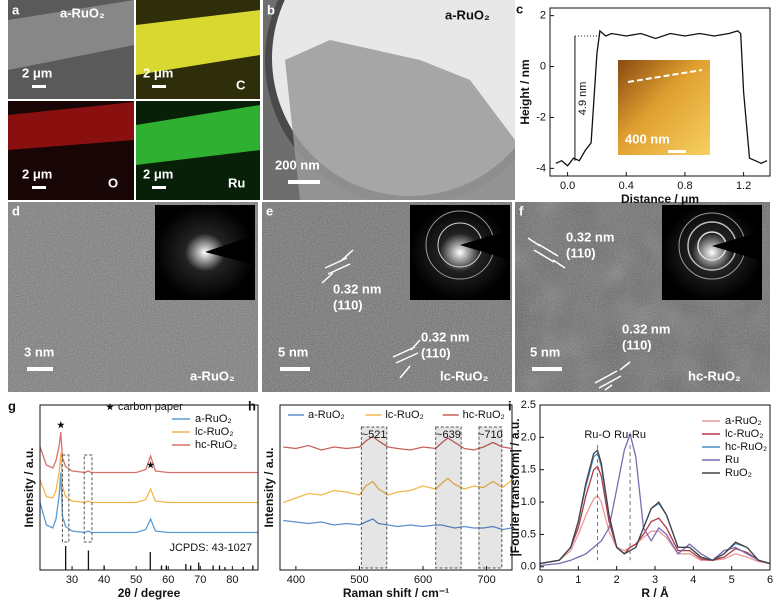 Image resolution: width=779 pixels, height=606 pixels. What do you see at coordinates (528, 567) in the screenshot?
I see `y-tick-label: 0.0` at bounding box center [528, 567].